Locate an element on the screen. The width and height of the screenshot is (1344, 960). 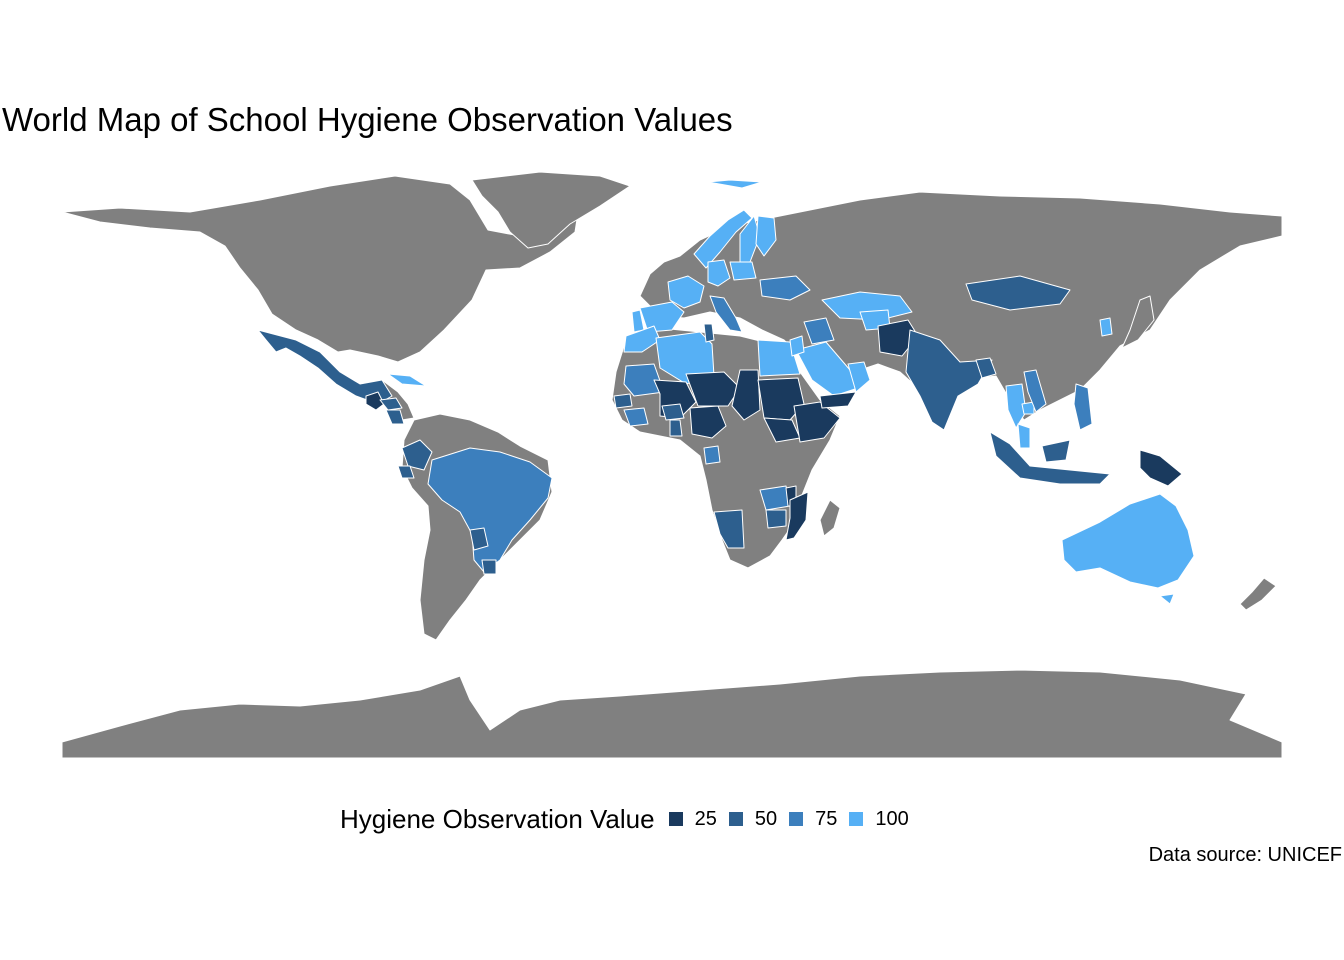
region-bangladesh is located at coordinates (986, 368).